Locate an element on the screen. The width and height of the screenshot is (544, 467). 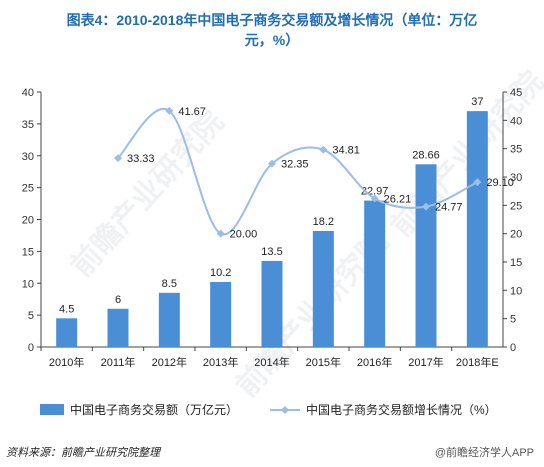
bar-value-label: 8.5 is located at coordinates (169, 284).